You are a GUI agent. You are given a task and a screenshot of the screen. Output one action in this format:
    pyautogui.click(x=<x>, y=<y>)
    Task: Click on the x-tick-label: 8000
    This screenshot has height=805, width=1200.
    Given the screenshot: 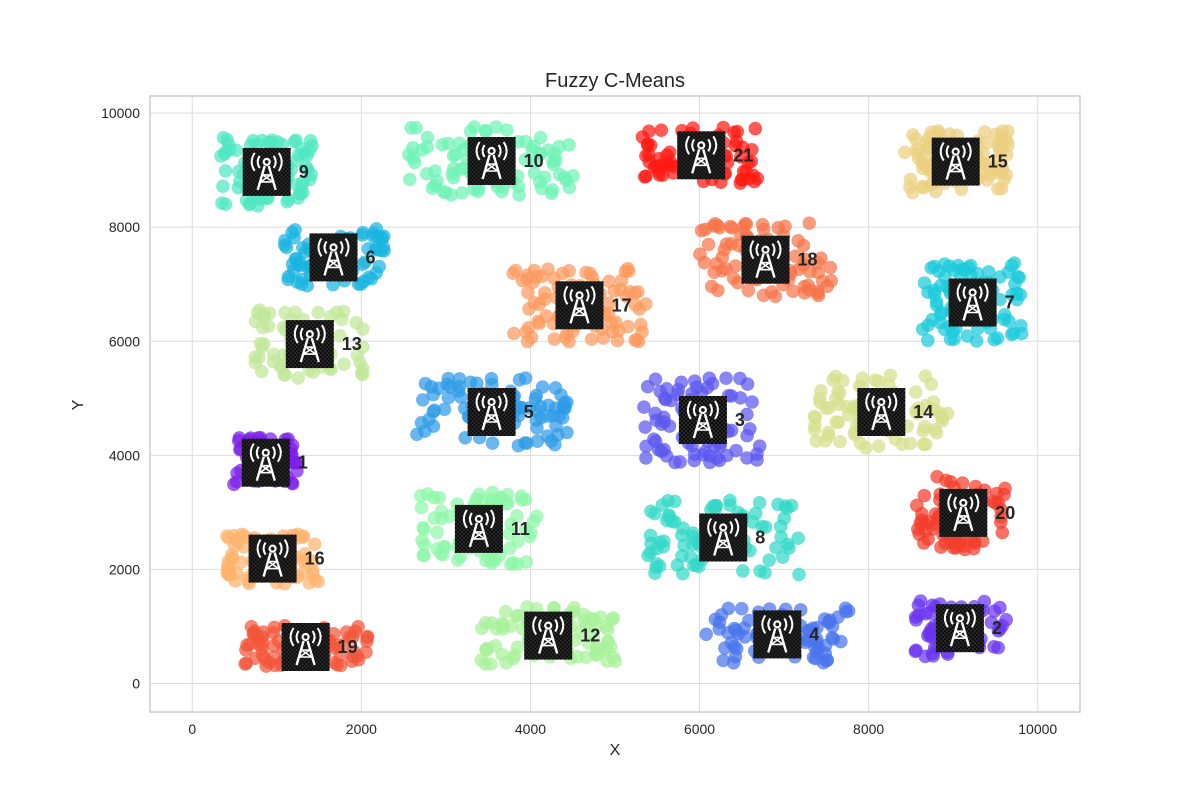 What is the action you would take?
    pyautogui.click(x=868, y=729)
    